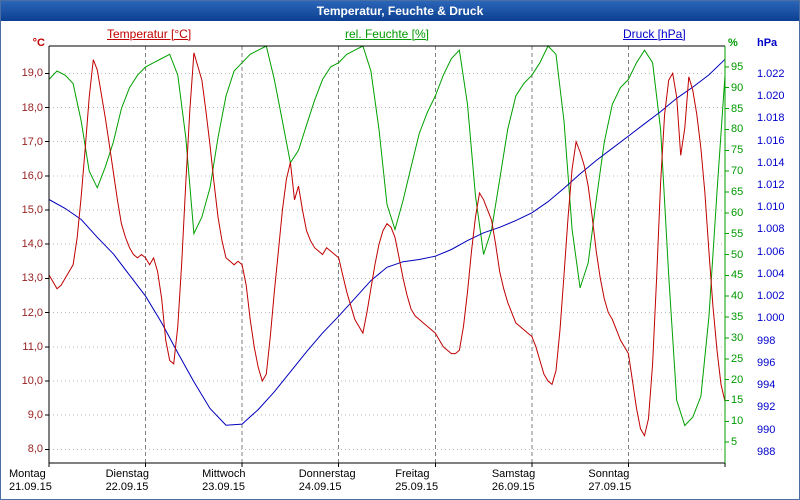  Describe the element at coordinates (737, 129) in the screenshot. I see `humidity-tick-label: 80` at that location.